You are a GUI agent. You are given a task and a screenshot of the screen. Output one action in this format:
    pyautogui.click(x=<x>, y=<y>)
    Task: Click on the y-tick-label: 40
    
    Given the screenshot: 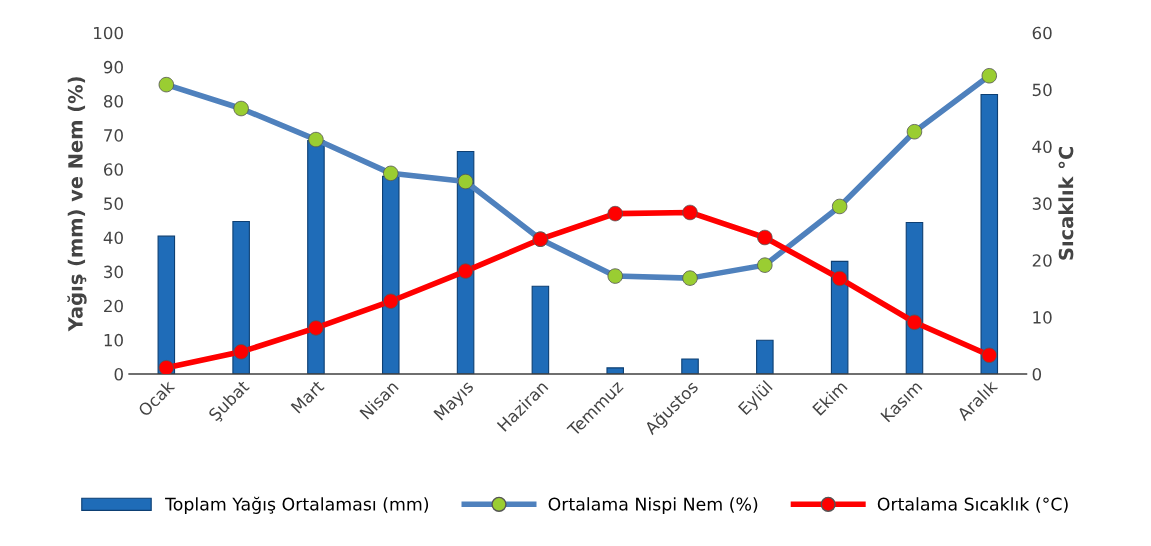 What is the action you would take?
    pyautogui.click(x=113, y=238)
    